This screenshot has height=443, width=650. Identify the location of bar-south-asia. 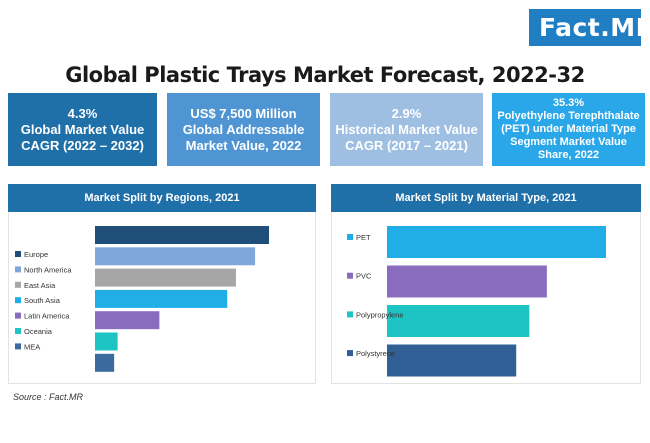
(161, 298).